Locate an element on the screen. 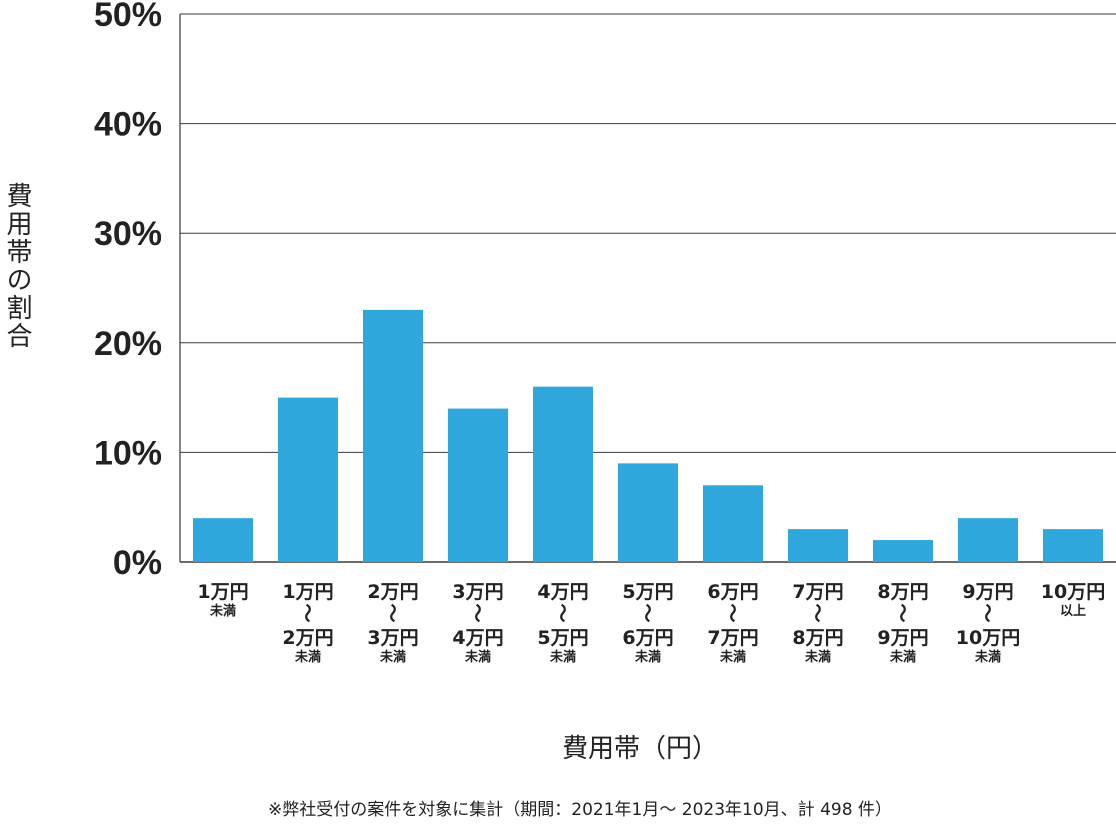  y-tick-label: 40% is located at coordinates (128, 125).